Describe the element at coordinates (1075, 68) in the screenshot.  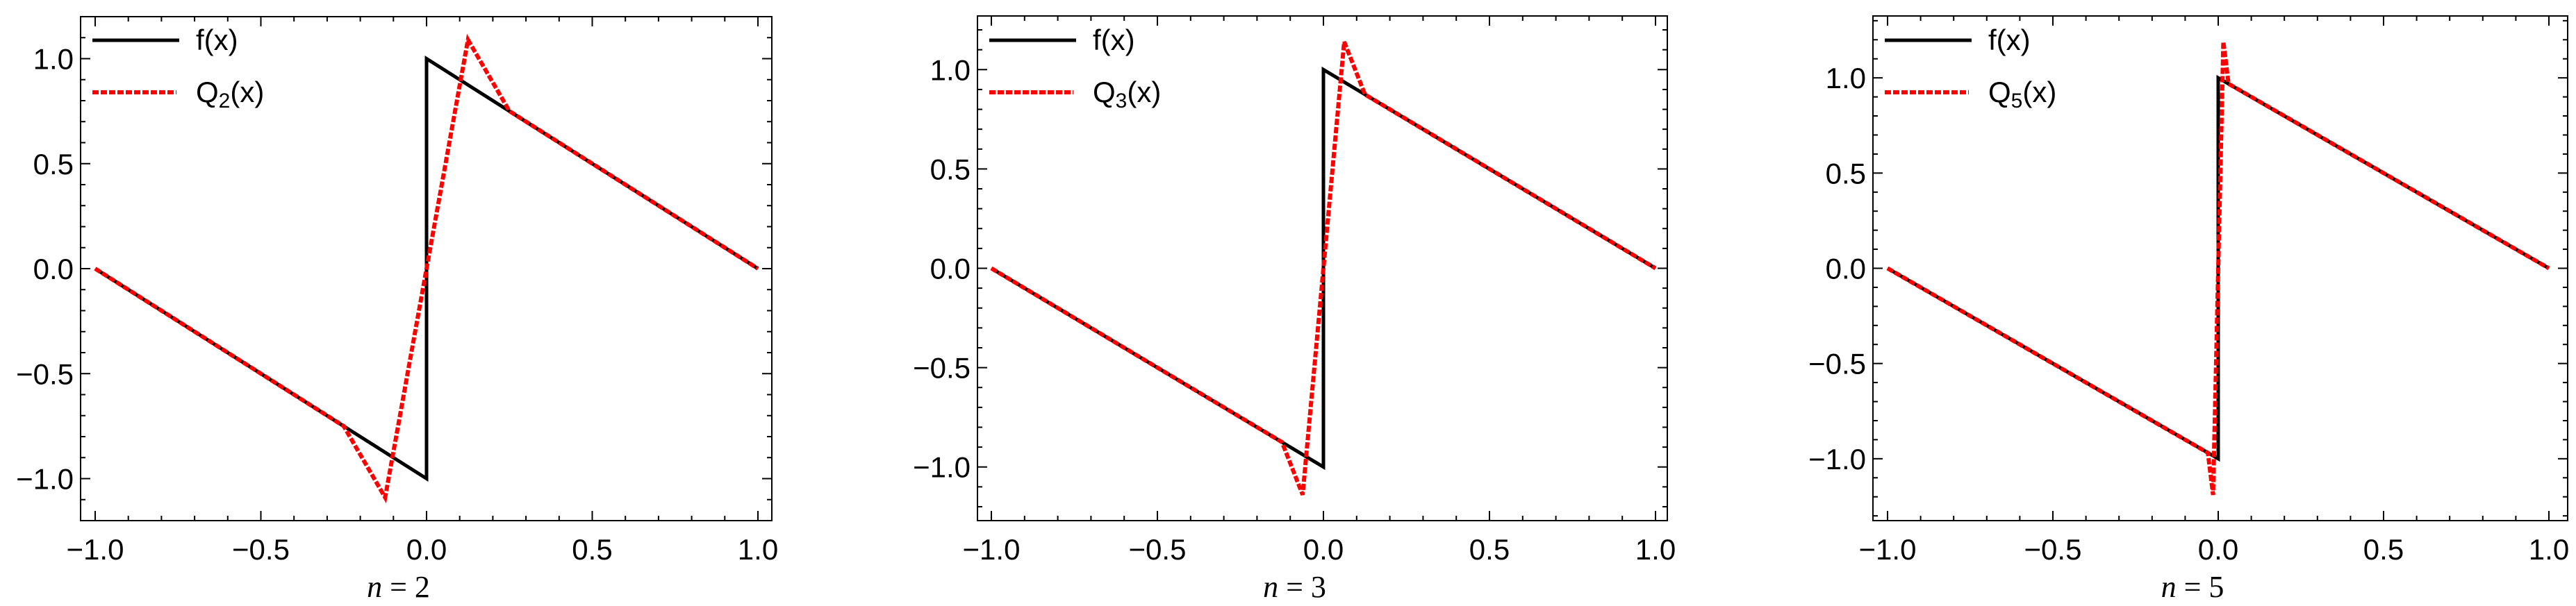
I see `legend: f(x) Q3(x)` at that location.